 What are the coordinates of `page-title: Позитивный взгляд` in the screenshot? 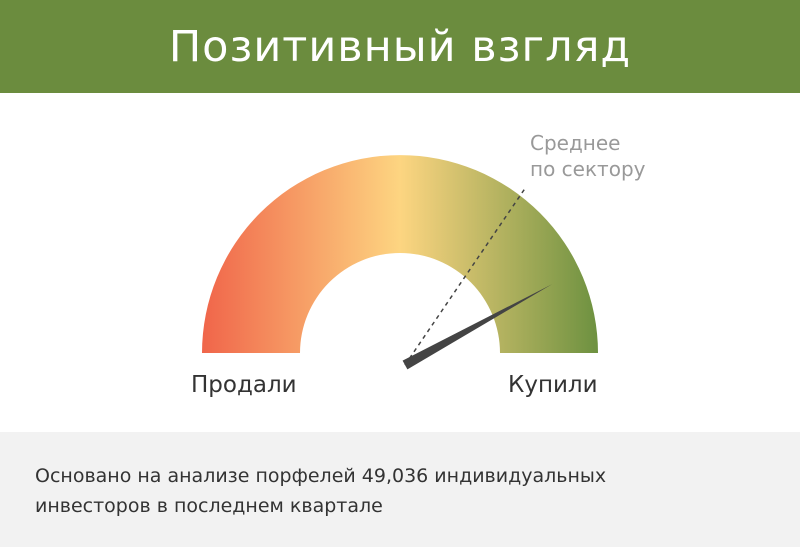 It's located at (400, 46).